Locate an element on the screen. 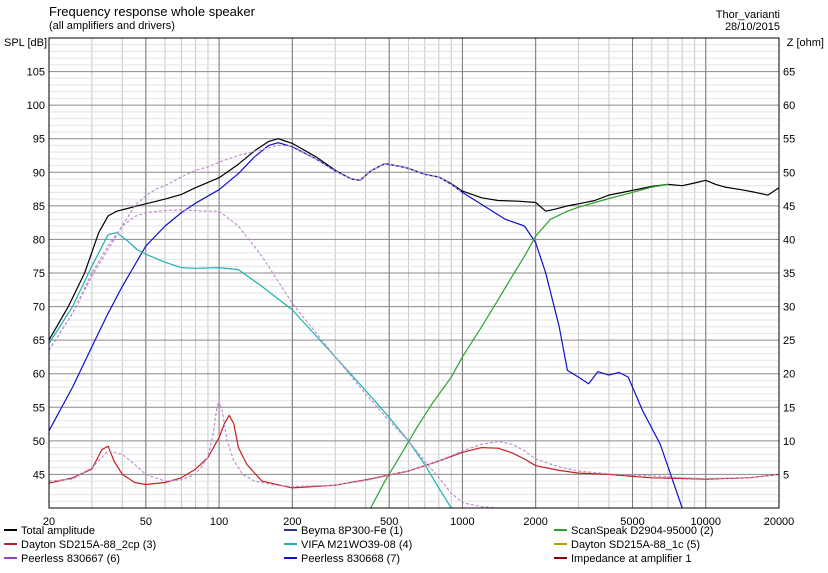 Image resolution: width=828 pixels, height=573 pixels. y2-tick-label: 50 is located at coordinates (789, 173).